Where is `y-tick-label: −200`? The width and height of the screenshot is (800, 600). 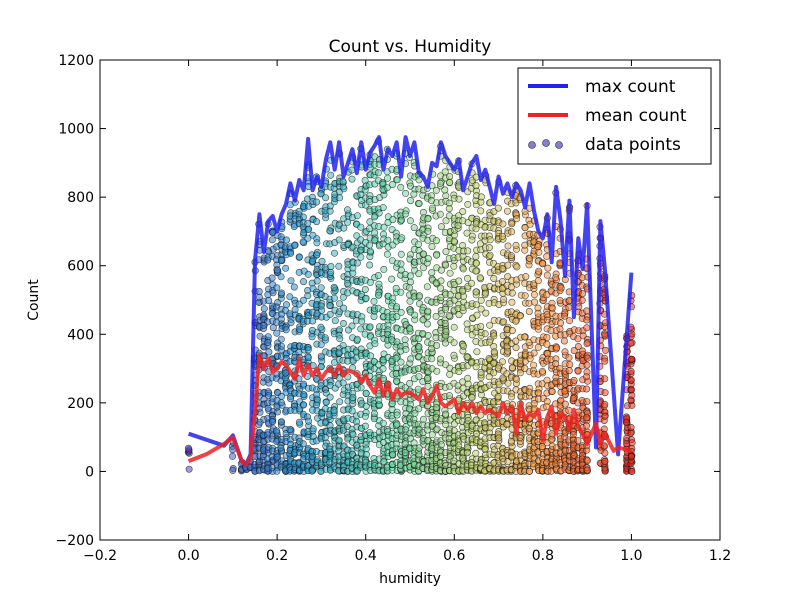
y-tick-label: −200 is located at coordinates (75, 541).